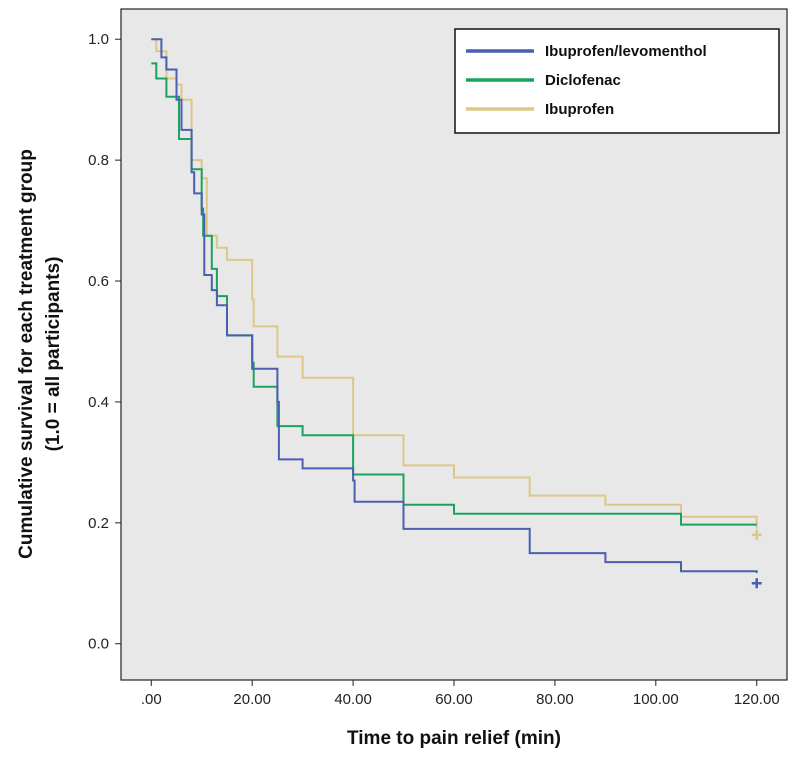  What do you see at coordinates (98, 281) in the screenshot?
I see `y-tick-label: 0.6` at bounding box center [98, 281].